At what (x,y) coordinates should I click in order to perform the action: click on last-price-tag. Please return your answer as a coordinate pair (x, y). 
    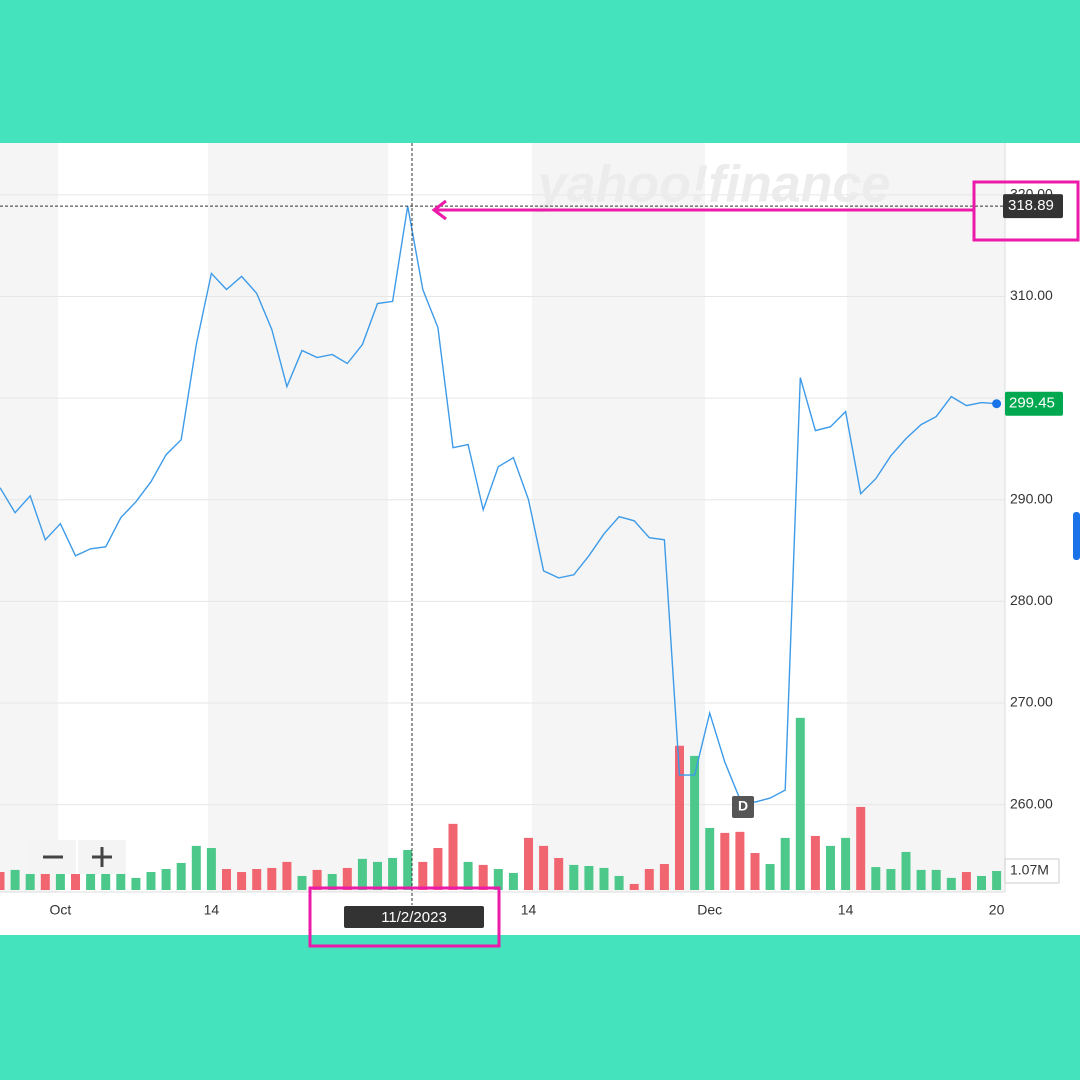
    Looking at the image, I should click on (1034, 403).